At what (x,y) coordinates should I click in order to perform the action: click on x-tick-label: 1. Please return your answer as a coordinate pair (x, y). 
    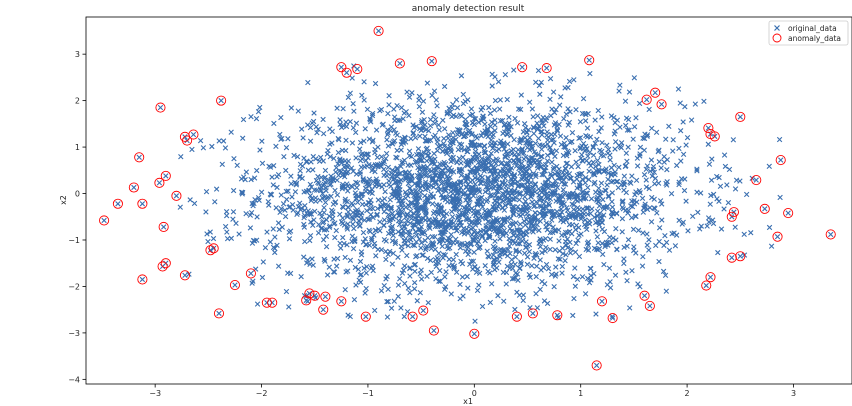
    Looking at the image, I should click on (580, 393).